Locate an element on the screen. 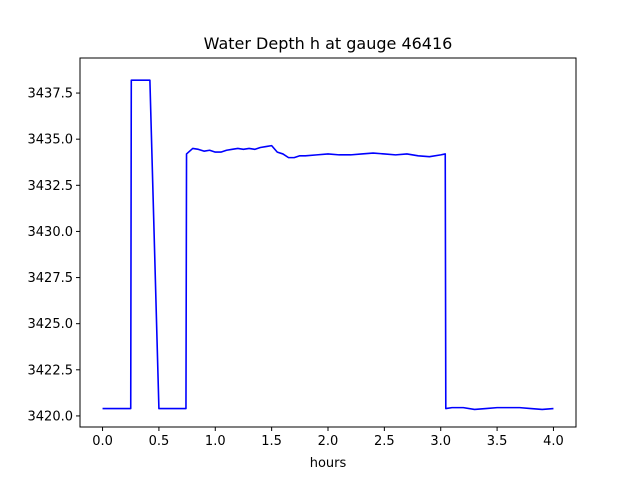 The height and width of the screenshot is (485, 640). x-tick-label: 0.0 is located at coordinates (102, 441).